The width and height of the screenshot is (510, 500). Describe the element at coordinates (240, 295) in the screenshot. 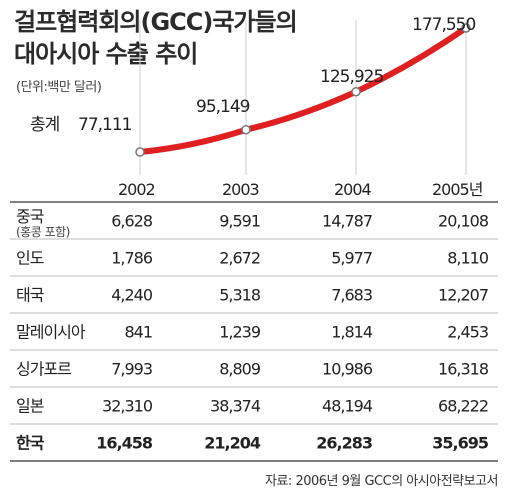

I see `table-cell: 5,318` at that location.